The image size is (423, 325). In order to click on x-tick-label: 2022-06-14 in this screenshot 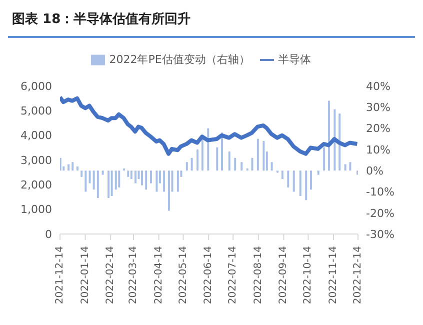, I will do `click(208, 275)`.